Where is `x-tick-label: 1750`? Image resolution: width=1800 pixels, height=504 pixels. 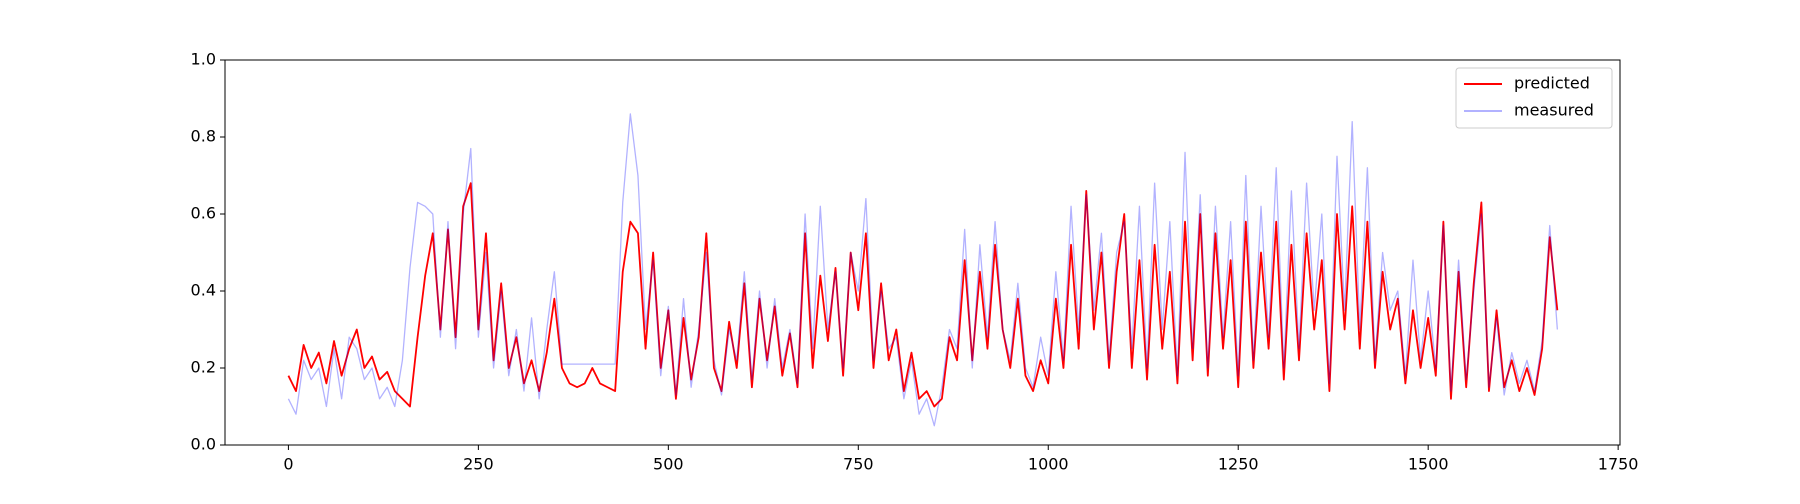 x-tick-label: 1750 is located at coordinates (1618, 464).